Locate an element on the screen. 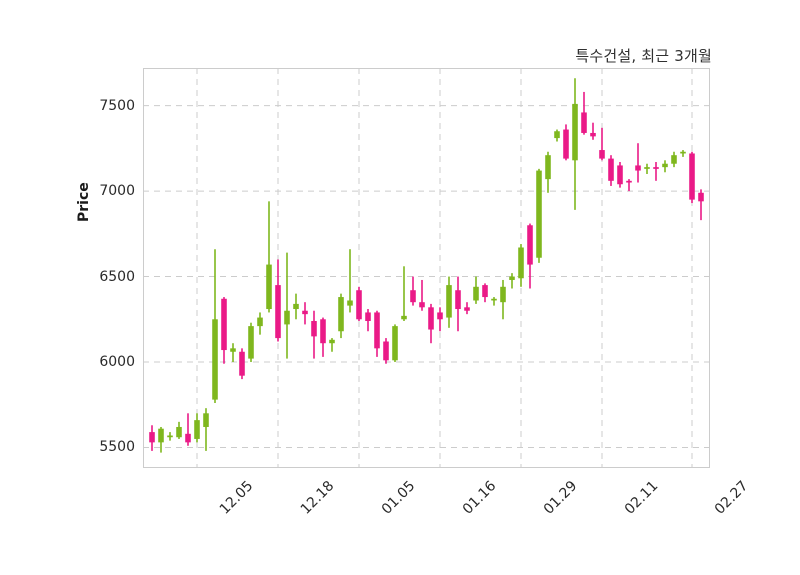 Image resolution: width=800 pixels, height=575 pixels. x-axis-tick-label: 01.16 is located at coordinates (479, 498).